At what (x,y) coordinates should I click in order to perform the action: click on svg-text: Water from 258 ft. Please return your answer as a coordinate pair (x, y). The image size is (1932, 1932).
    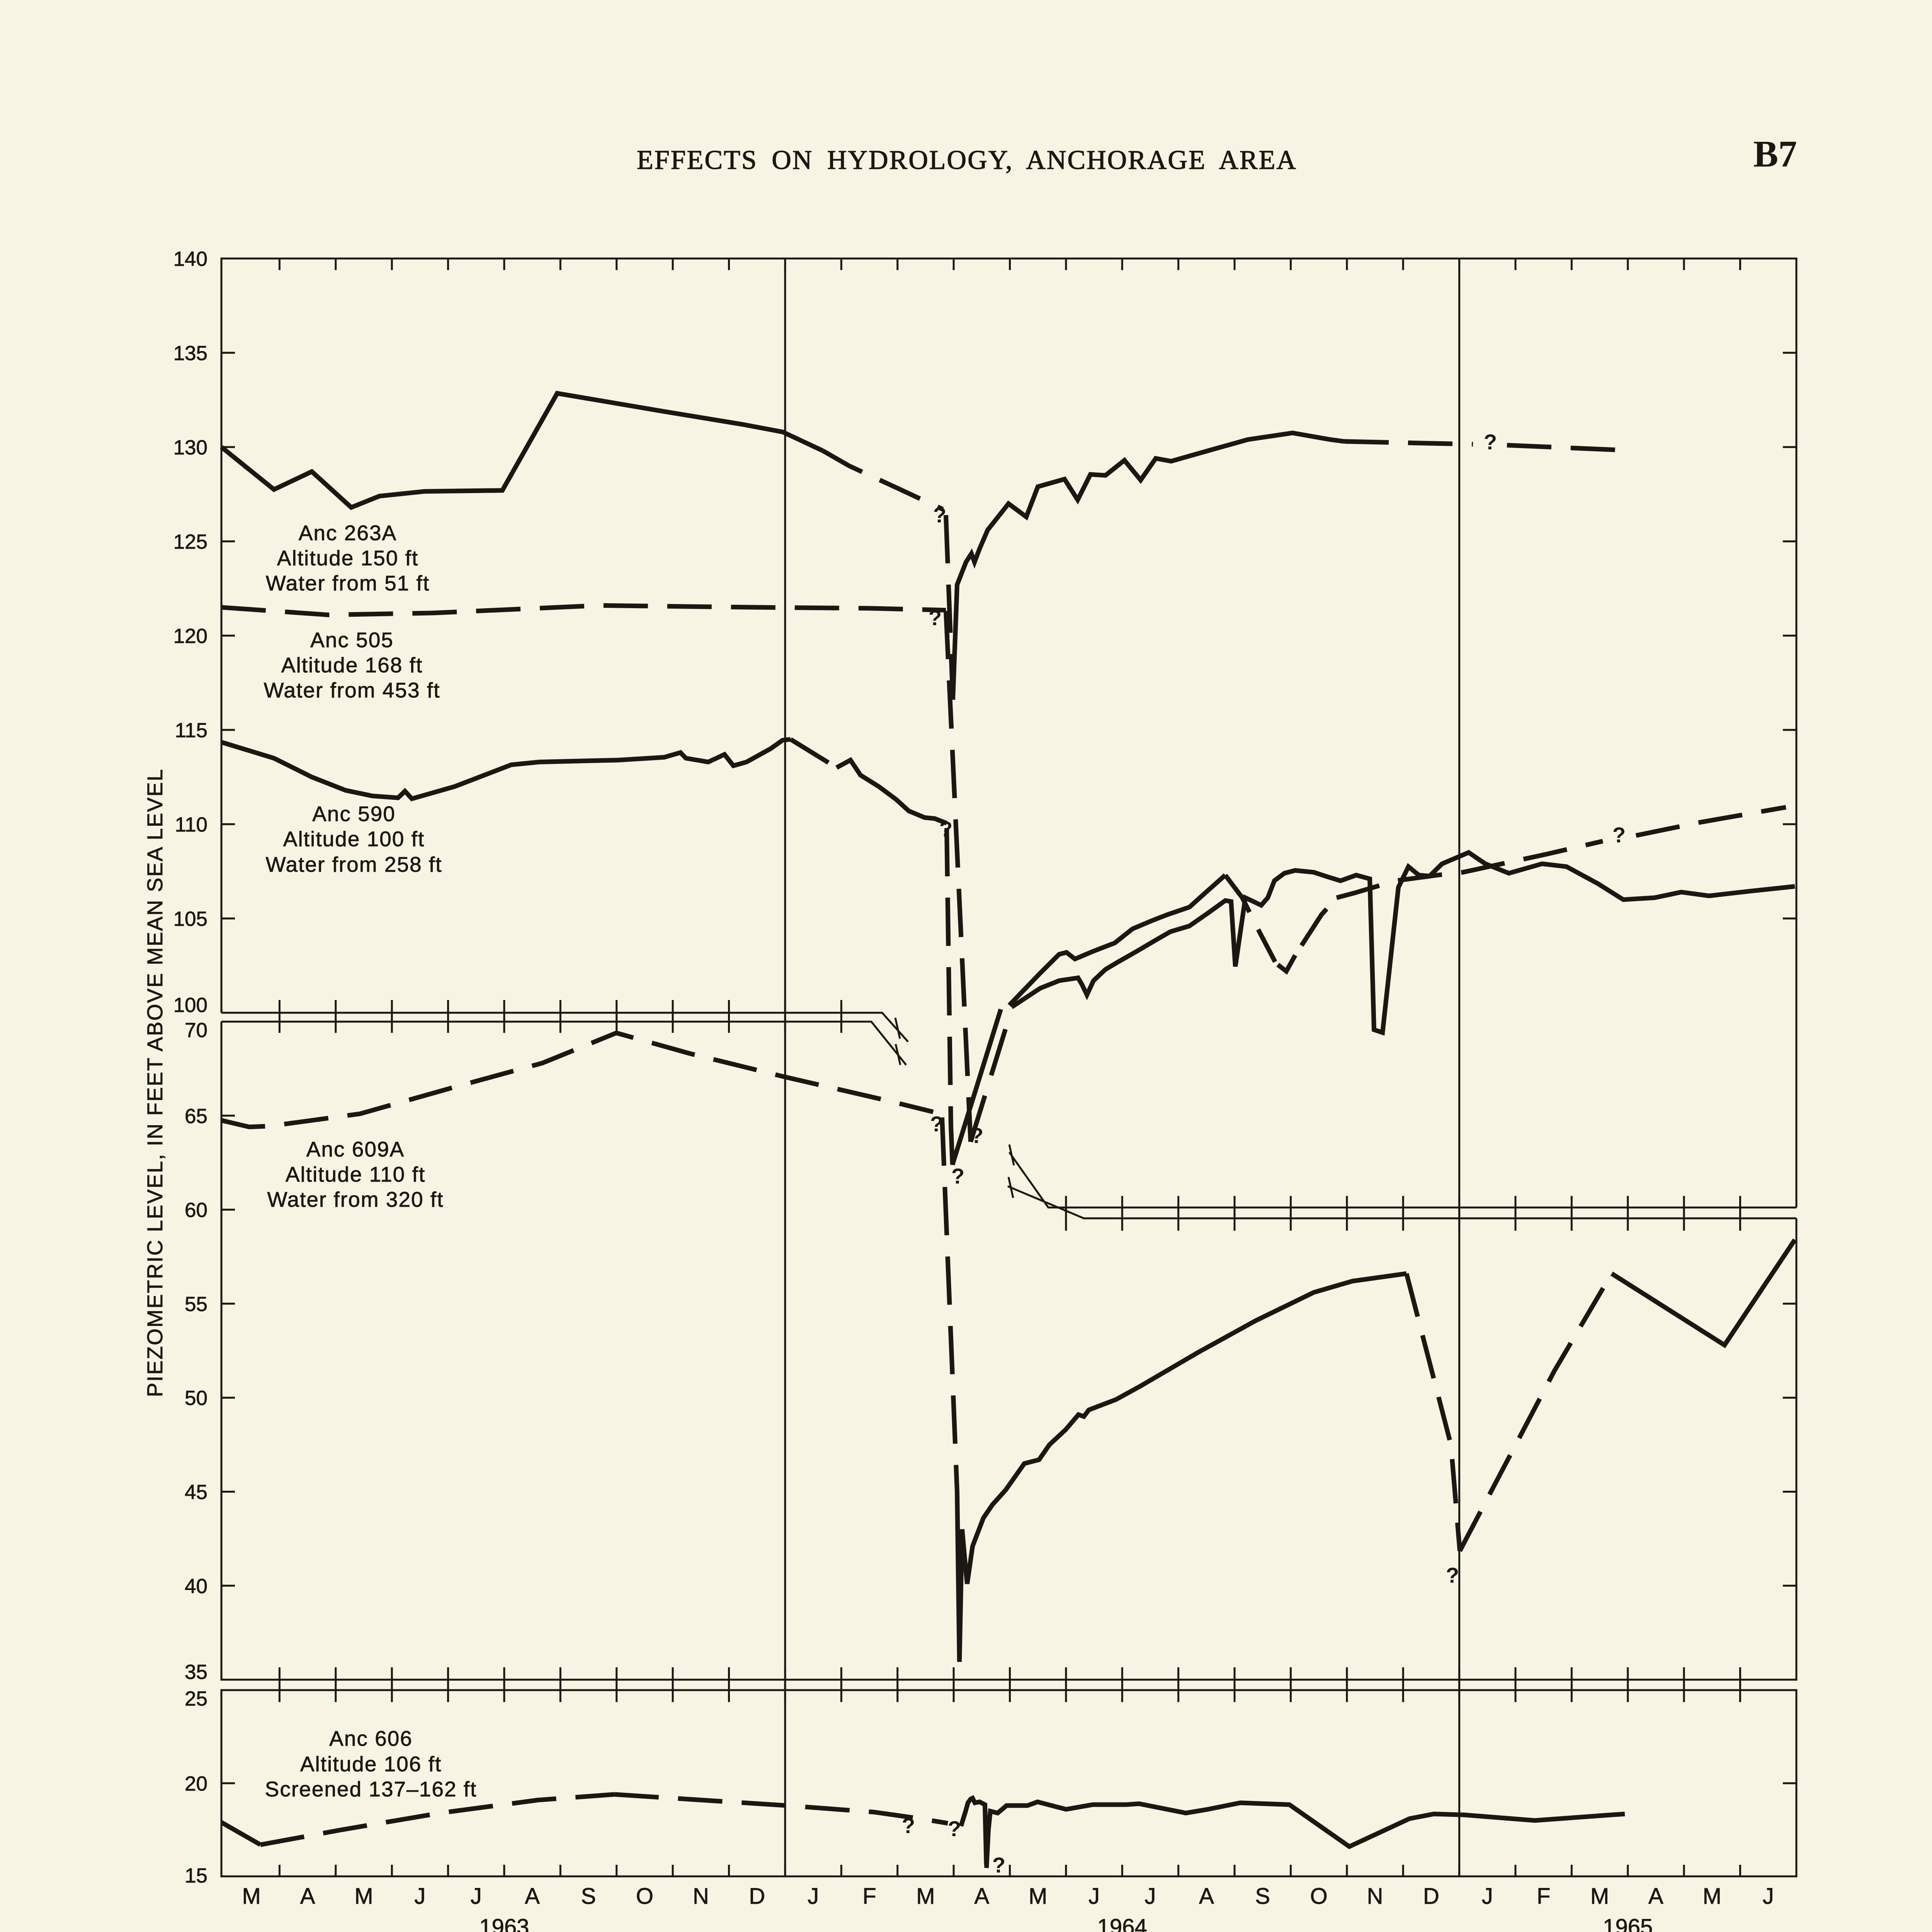
    Looking at the image, I should click on (354, 864).